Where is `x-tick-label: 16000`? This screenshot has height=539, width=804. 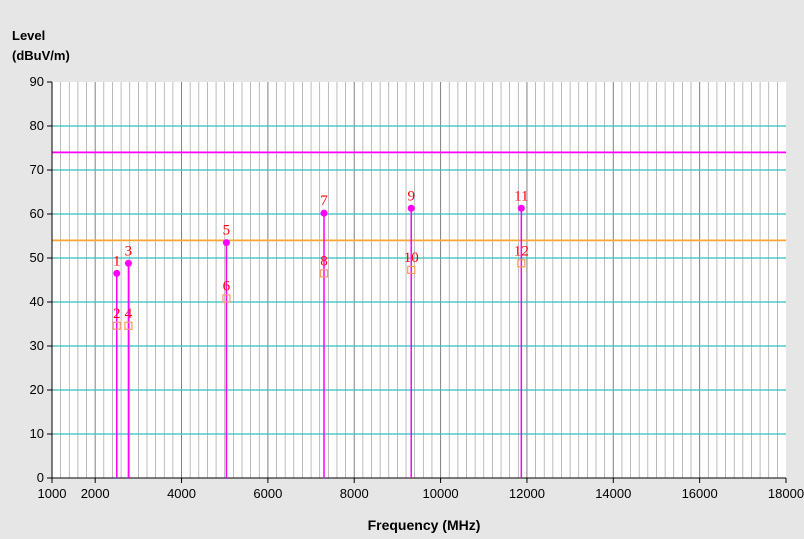
x-tick-label: 16000 is located at coordinates (700, 493).